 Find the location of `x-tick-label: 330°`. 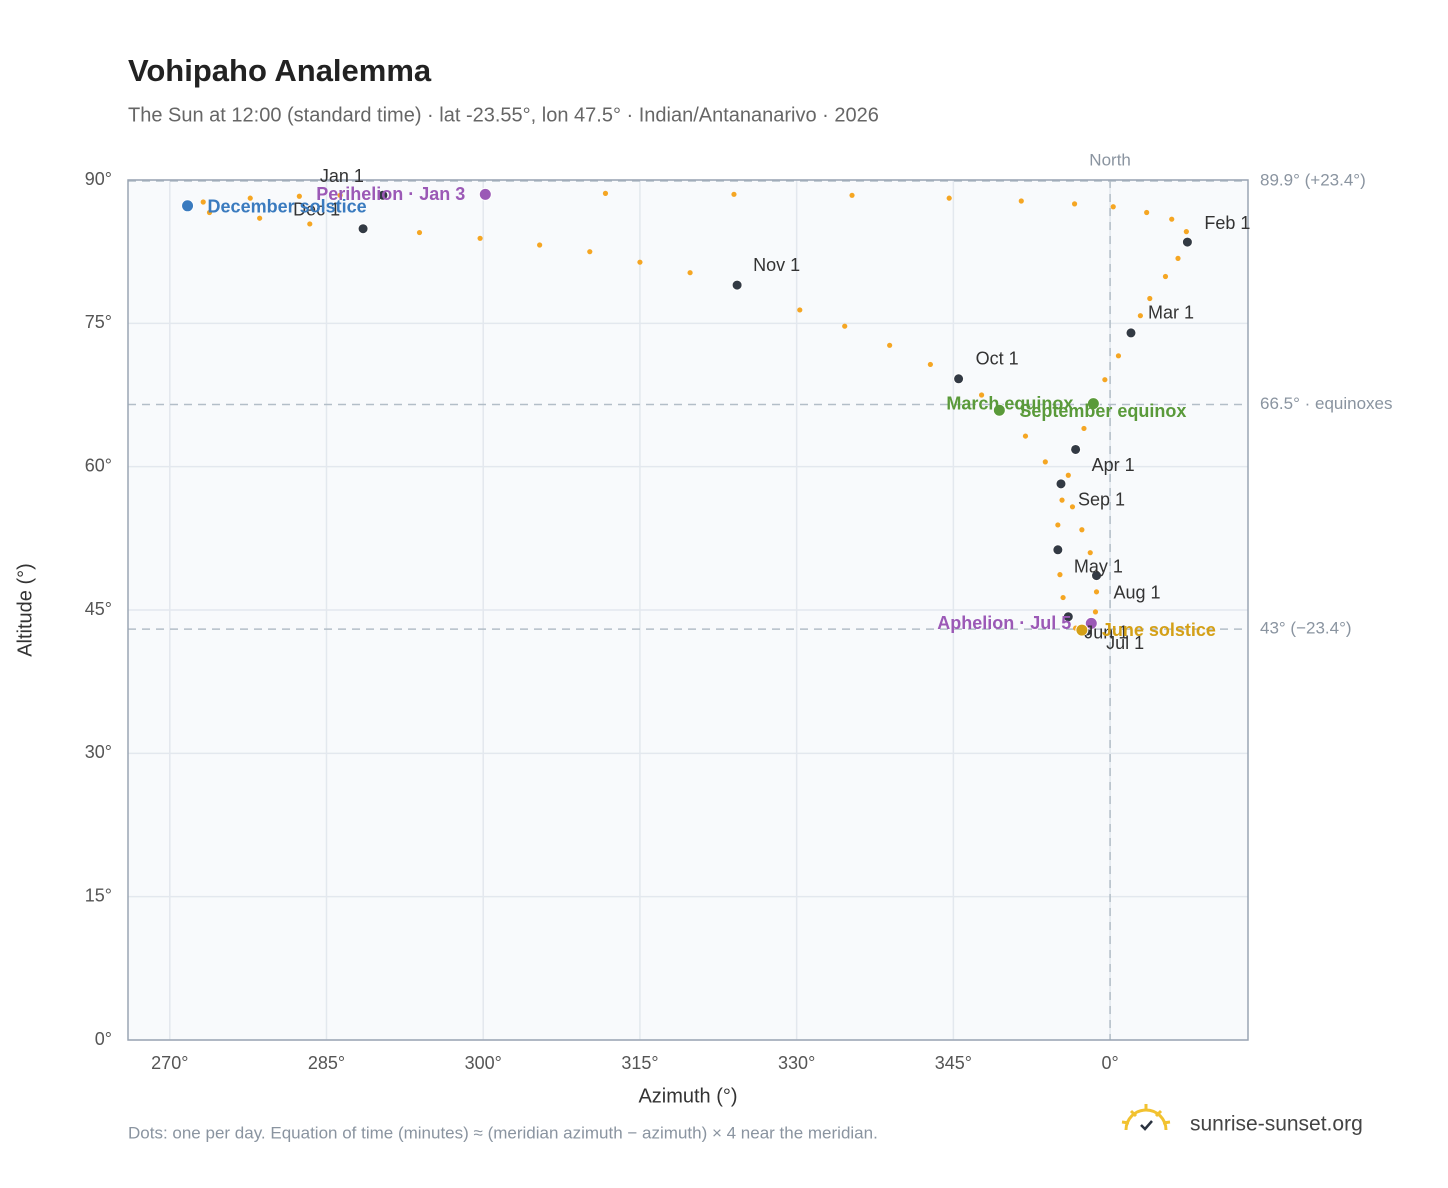

x-tick-label: 330° is located at coordinates (796, 1063).